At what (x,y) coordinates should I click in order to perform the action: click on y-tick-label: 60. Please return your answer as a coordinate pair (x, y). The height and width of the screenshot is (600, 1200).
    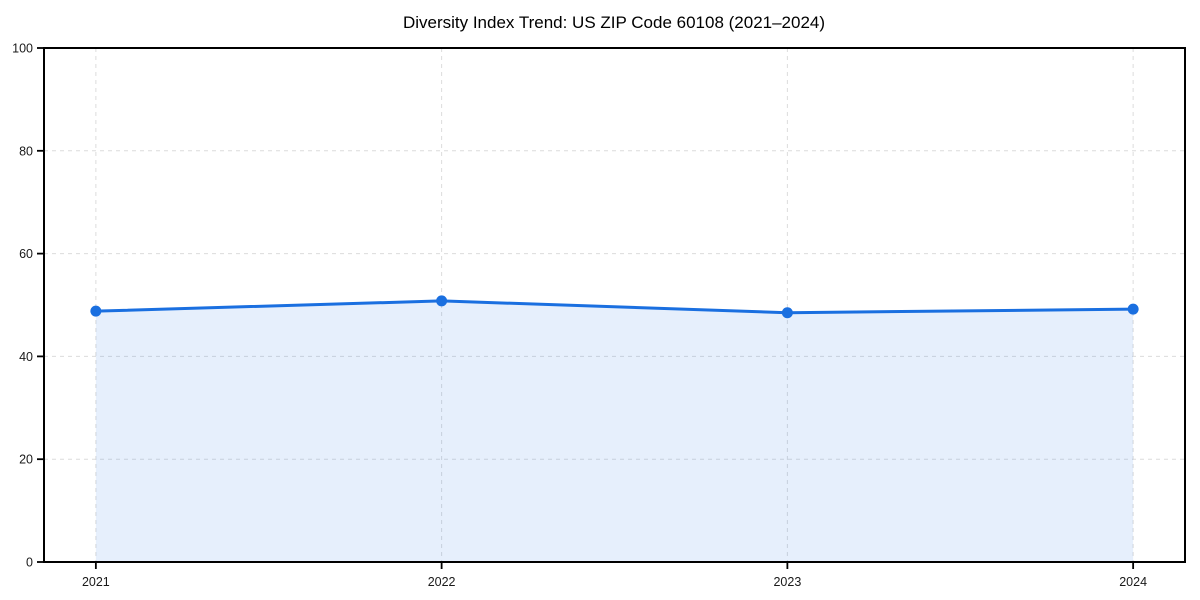
    Looking at the image, I should click on (26, 254).